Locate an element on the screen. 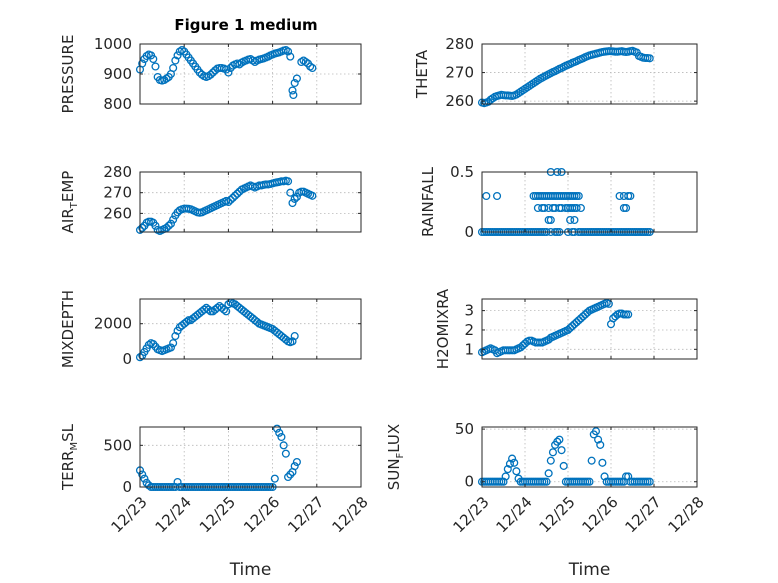 Image resolution: width=778 pixels, height=583 pixels. y-tick-label: 500 is located at coordinates (117, 445).